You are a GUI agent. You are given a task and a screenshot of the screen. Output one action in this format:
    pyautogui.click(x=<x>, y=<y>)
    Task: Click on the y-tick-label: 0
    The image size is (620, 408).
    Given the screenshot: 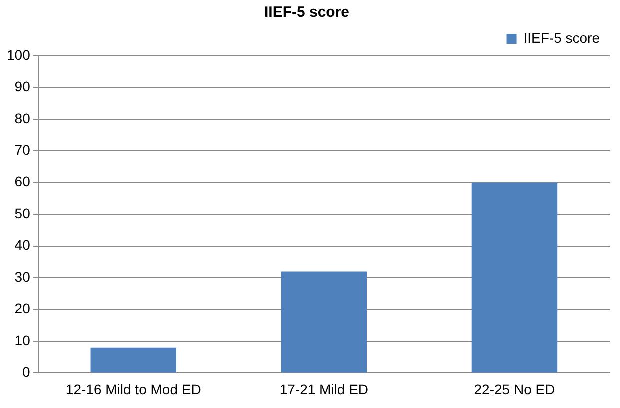 What is the action you would take?
    pyautogui.click(x=26, y=372)
    